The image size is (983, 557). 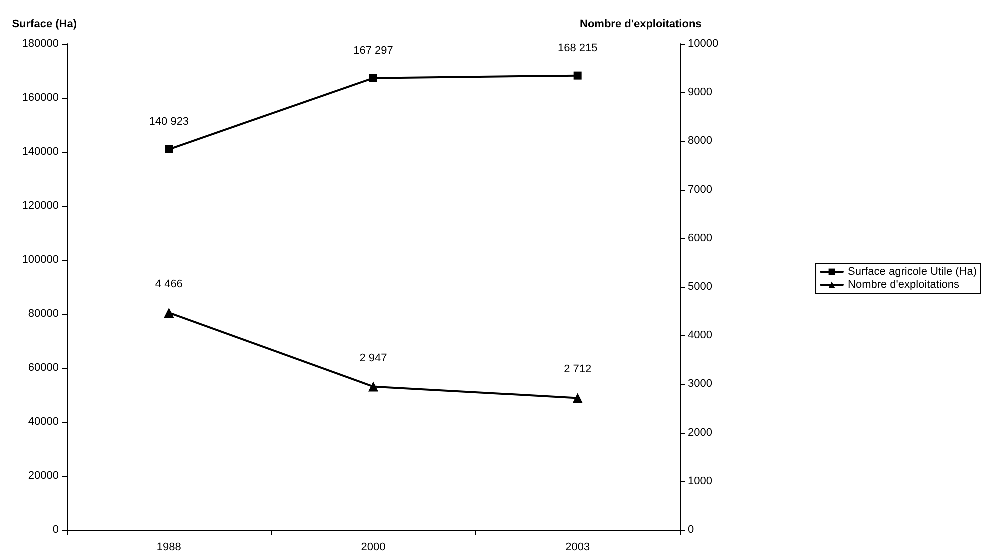 I want to click on y-tick-label: 40000, so click(x=43, y=422).